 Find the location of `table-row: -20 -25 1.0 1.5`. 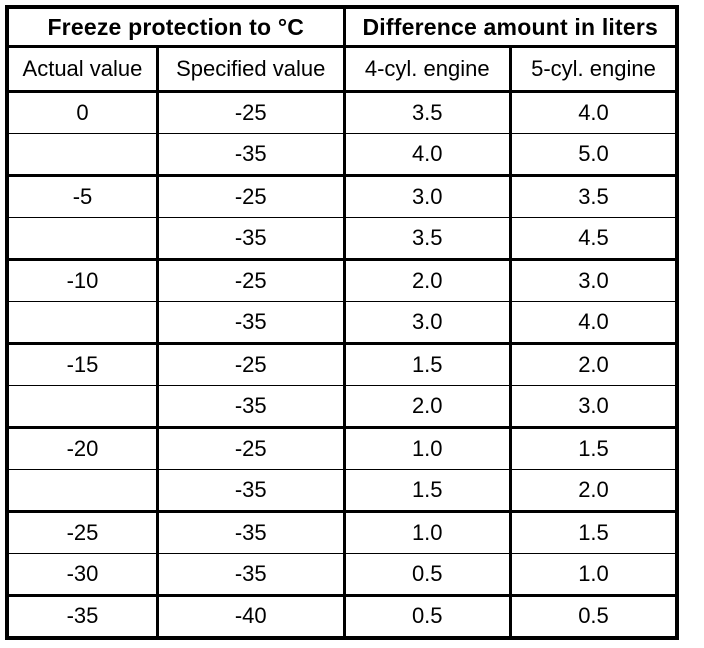

table-row: -20 -25 1.0 1.5 is located at coordinates (342, 448).